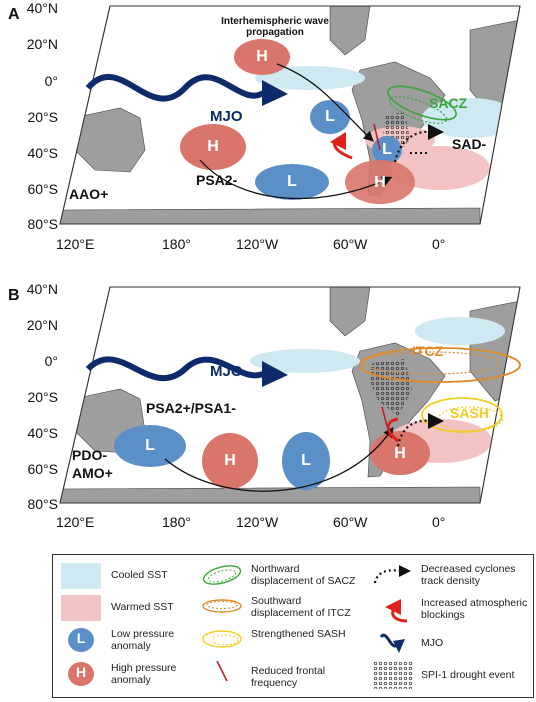 This screenshot has height=702, width=536. What do you see at coordinates (440, 365) in the screenshot?
I see `itcz-ellipse-solid` at bounding box center [440, 365].